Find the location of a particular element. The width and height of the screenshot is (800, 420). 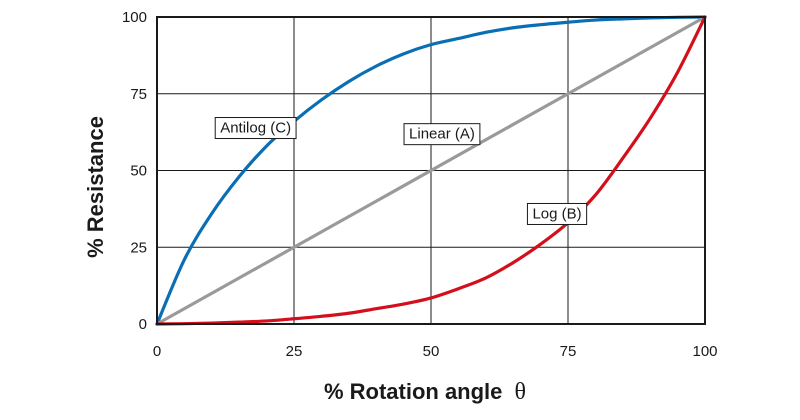

series-label-text: Log (B) is located at coordinates (556, 213).